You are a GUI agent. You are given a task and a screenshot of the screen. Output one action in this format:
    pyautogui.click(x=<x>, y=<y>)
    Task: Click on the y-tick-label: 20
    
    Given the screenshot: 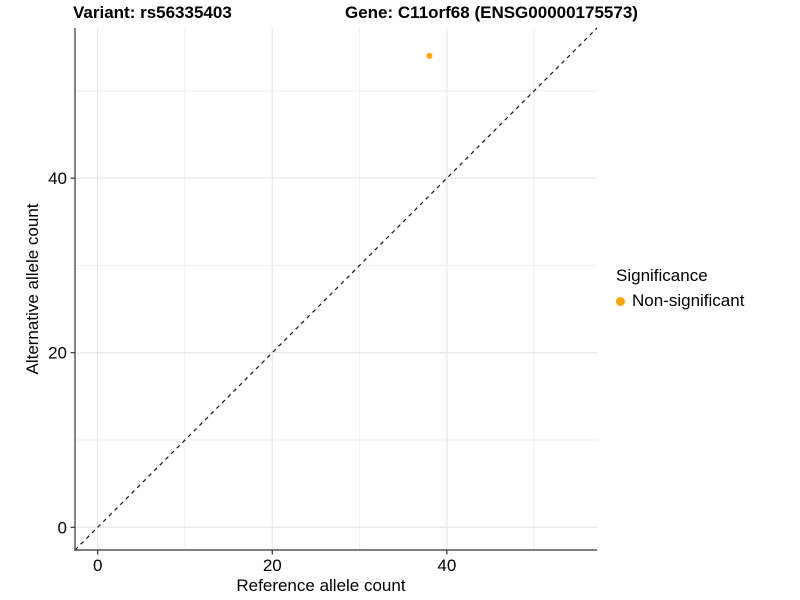 What is the action you would take?
    pyautogui.click(x=57, y=353)
    